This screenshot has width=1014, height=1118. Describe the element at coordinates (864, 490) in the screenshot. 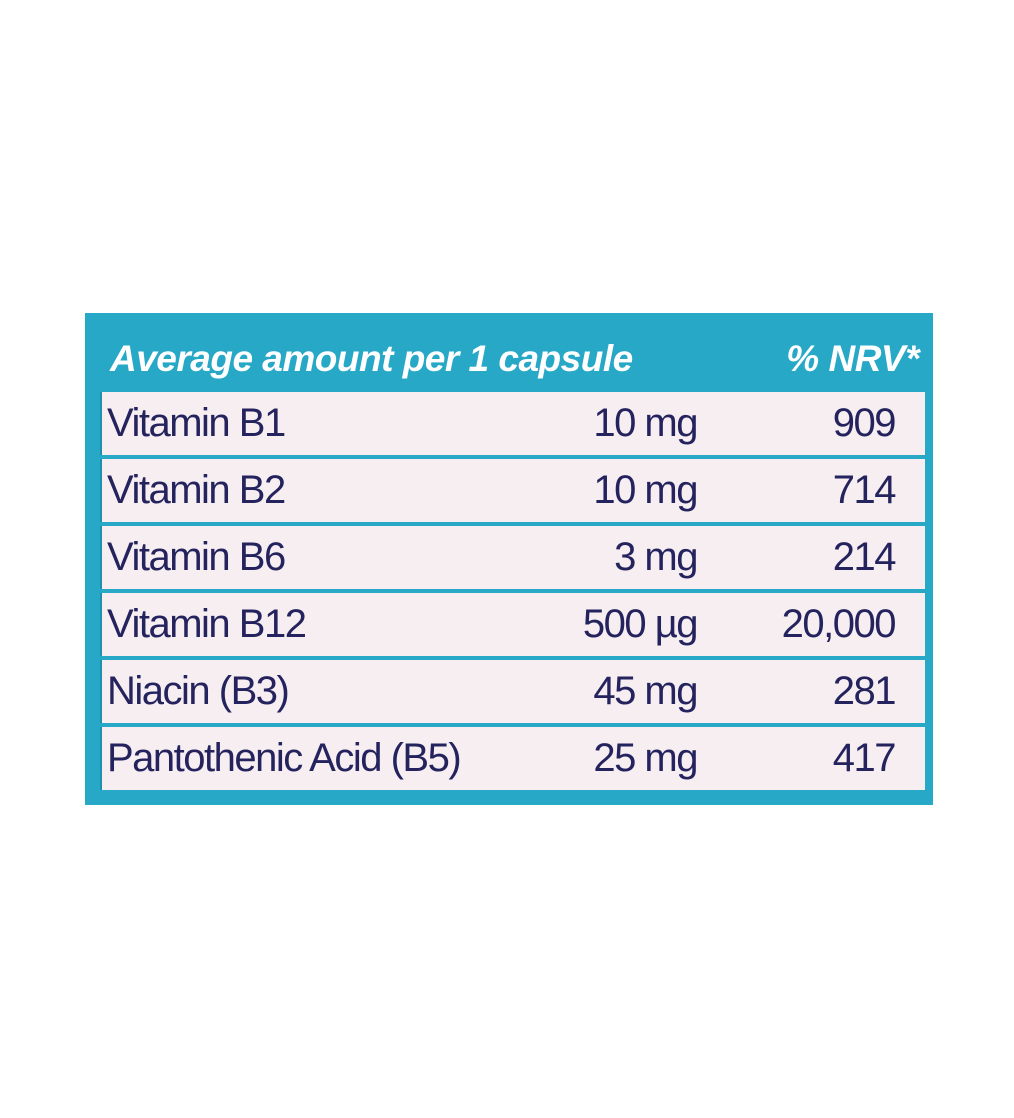

I see `nutrient-nrv: 714` at that location.